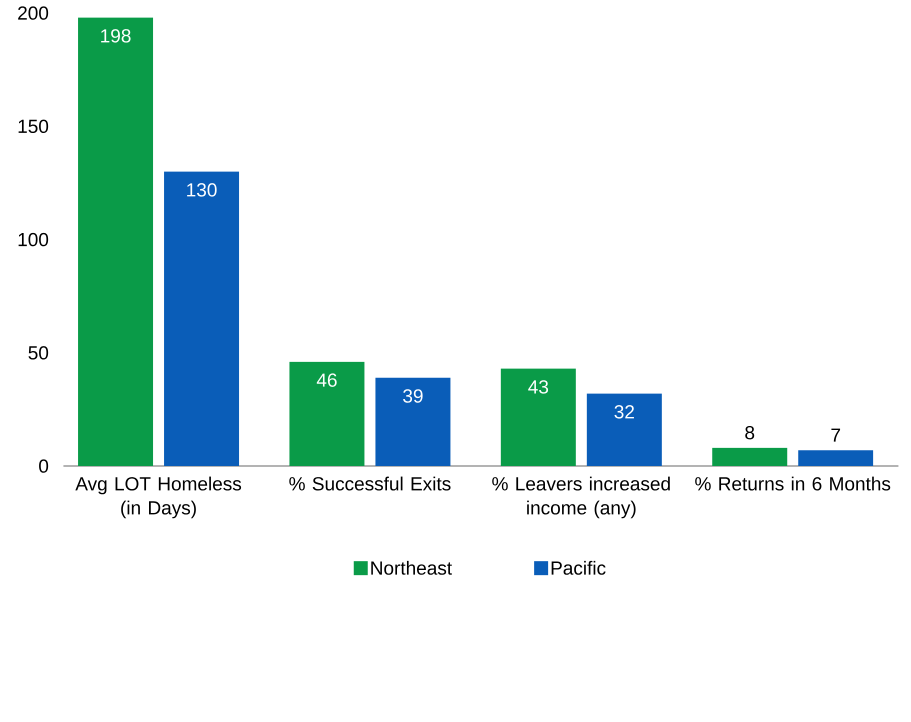  I want to click on x-tick-label: % Successful Exits, so click(370, 483).